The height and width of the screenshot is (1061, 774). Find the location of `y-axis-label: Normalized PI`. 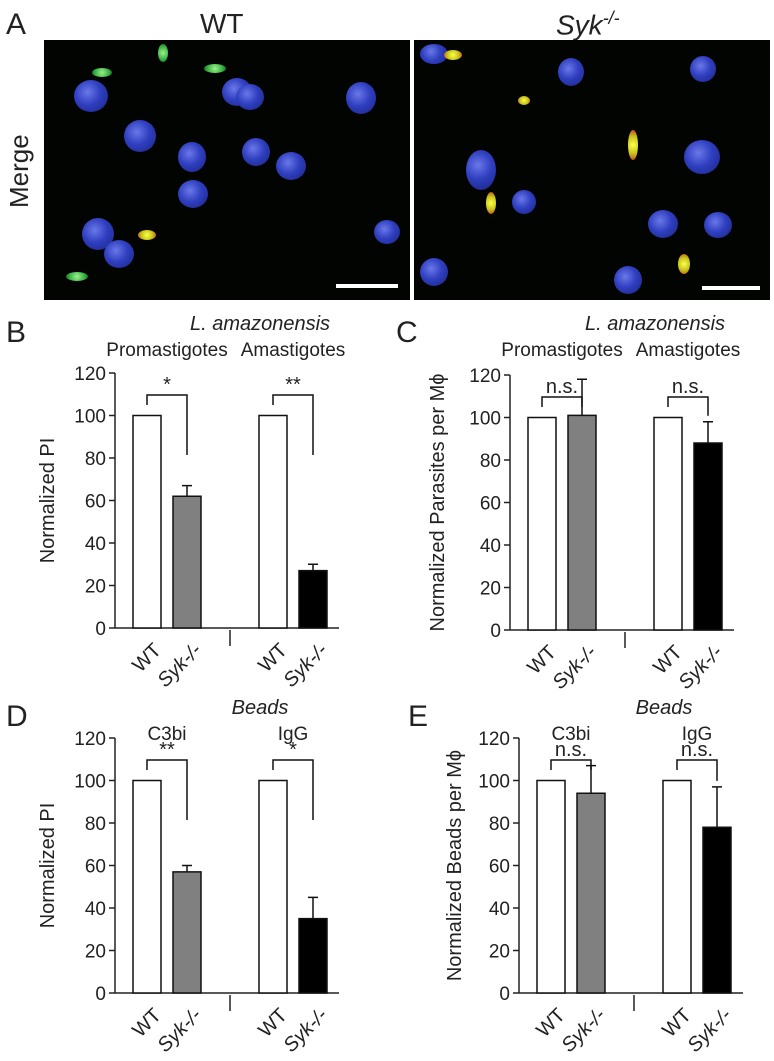

y-axis-label: Normalized PI is located at coordinates (48, 501).